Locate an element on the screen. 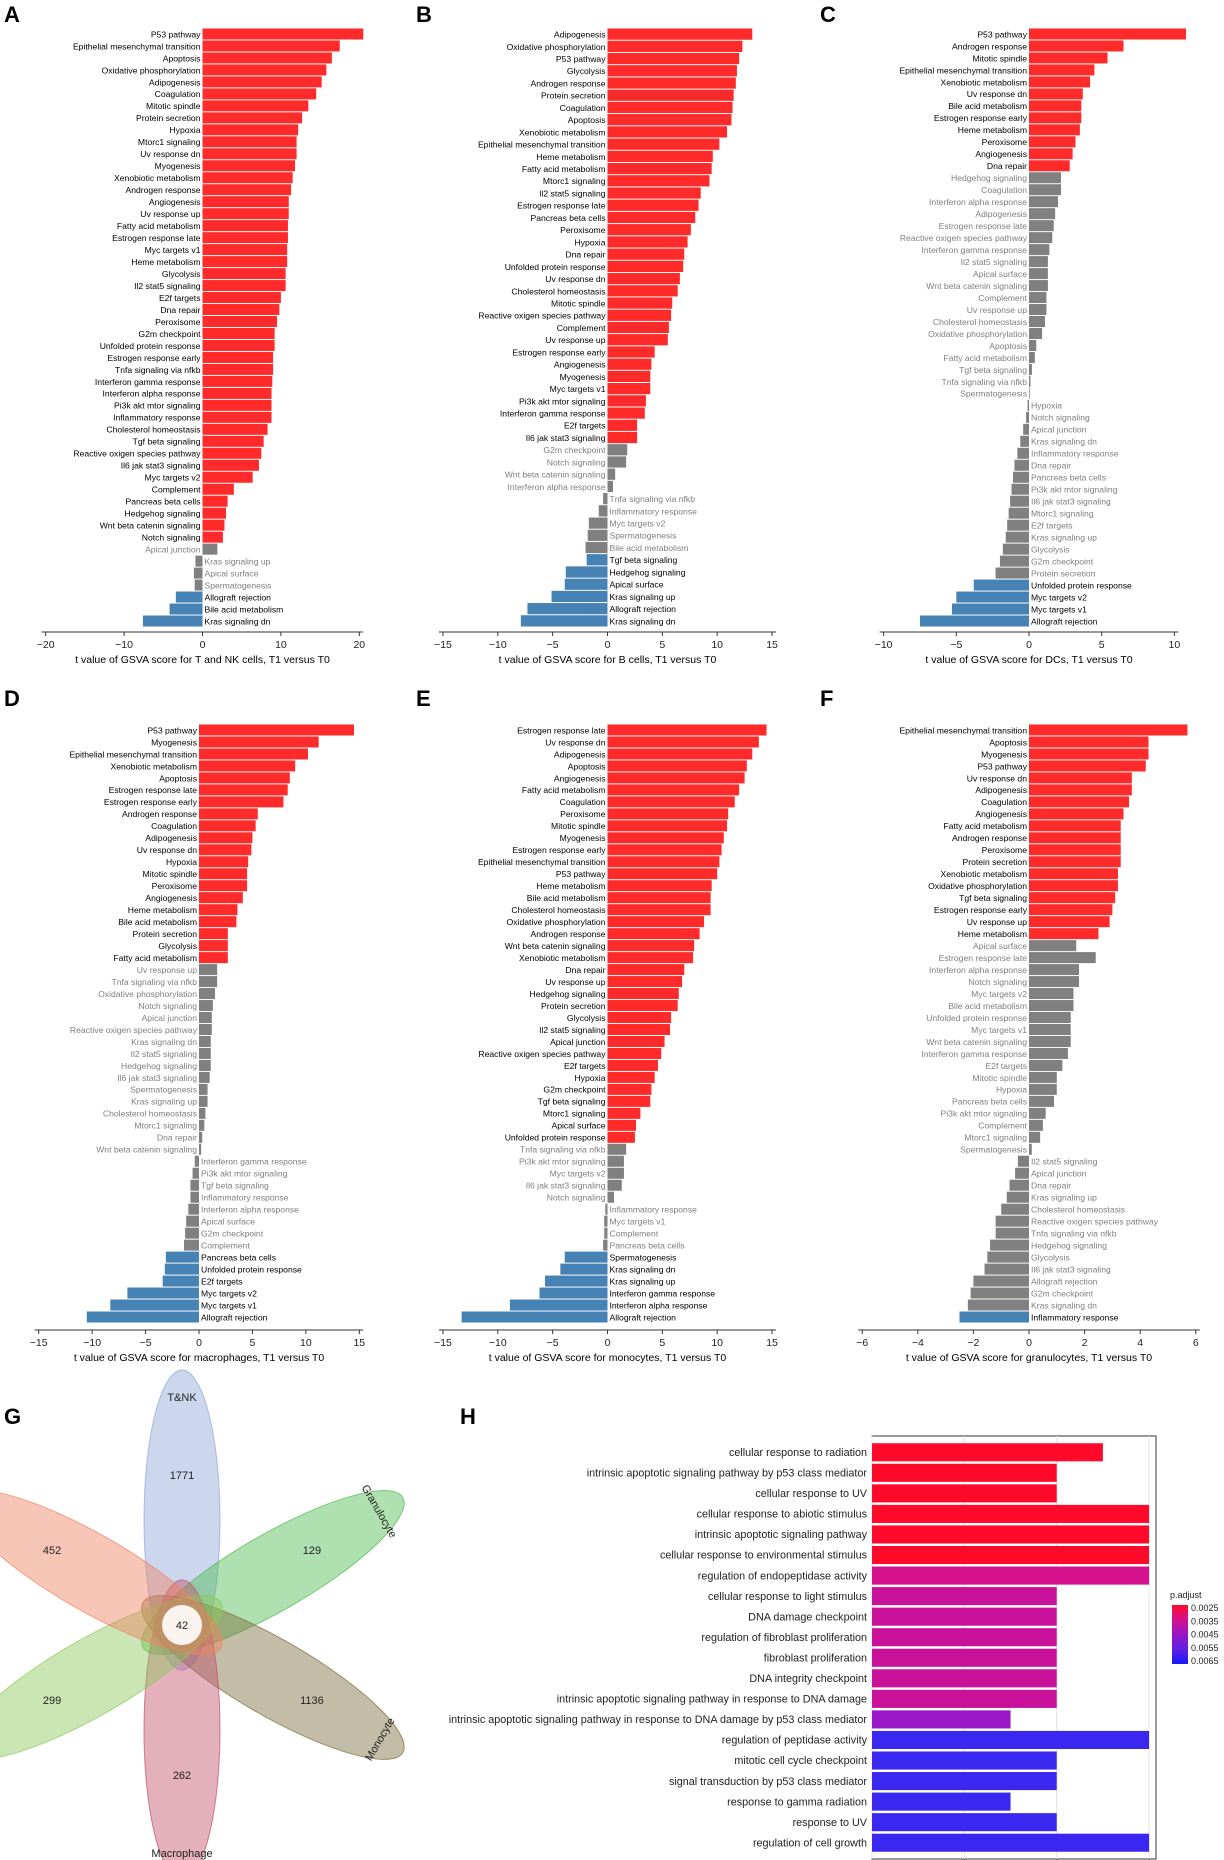  venn-petals is located at coordinates (202, 1614).